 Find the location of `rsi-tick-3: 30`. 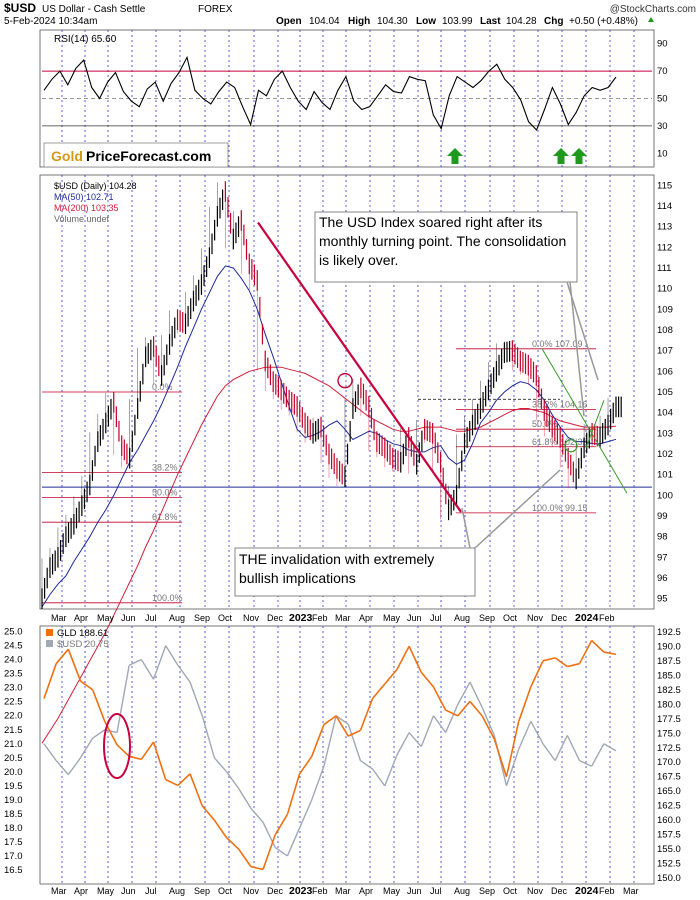

rsi-tick-3: 30 is located at coordinates (662, 126).